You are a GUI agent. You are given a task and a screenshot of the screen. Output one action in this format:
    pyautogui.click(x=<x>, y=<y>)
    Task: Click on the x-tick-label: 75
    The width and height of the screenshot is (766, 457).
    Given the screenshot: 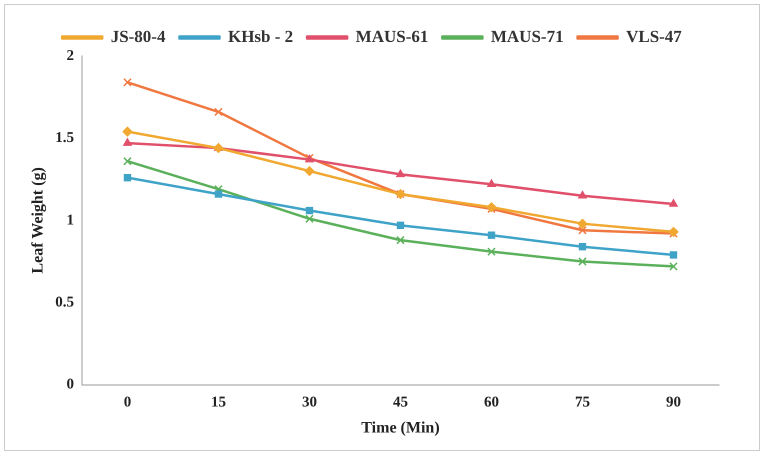 What is the action you would take?
    pyautogui.click(x=582, y=402)
    